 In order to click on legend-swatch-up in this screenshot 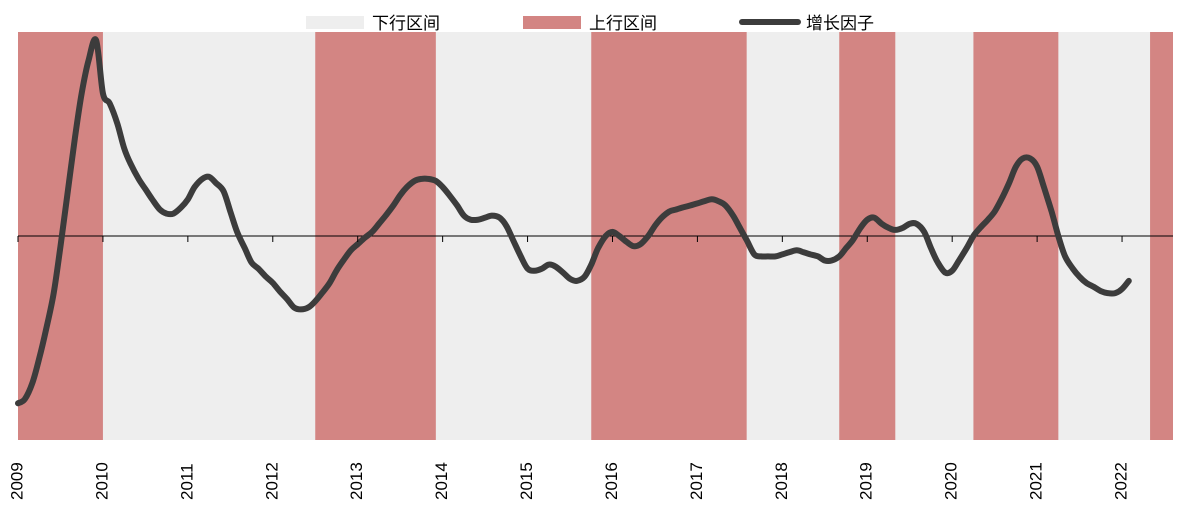, I will do `click(552, 22)`.